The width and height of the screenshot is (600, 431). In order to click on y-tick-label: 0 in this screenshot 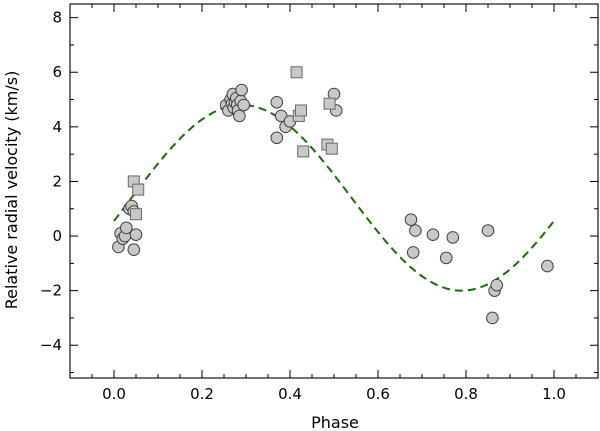, I will do `click(57, 236)`.